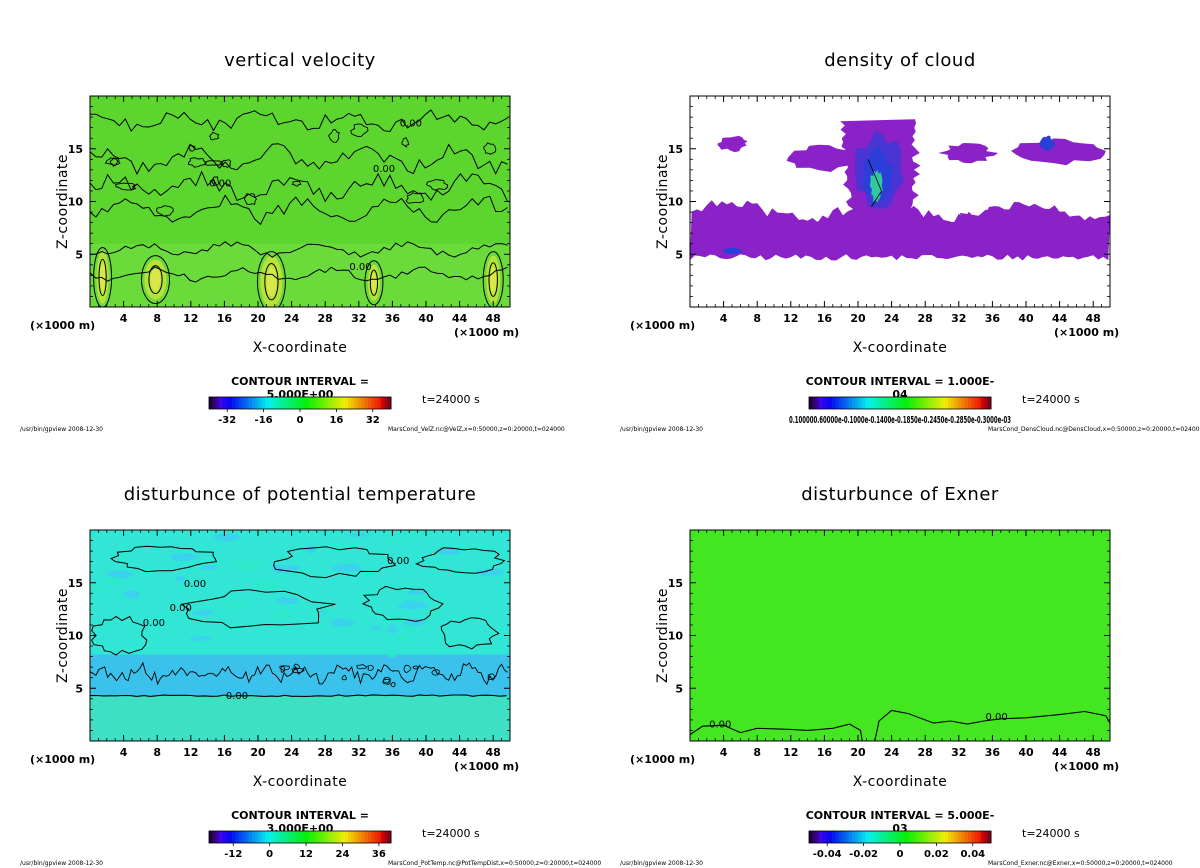  Describe the element at coordinates (679, 254) in the screenshot. I see `y-tick-label: 5` at that location.